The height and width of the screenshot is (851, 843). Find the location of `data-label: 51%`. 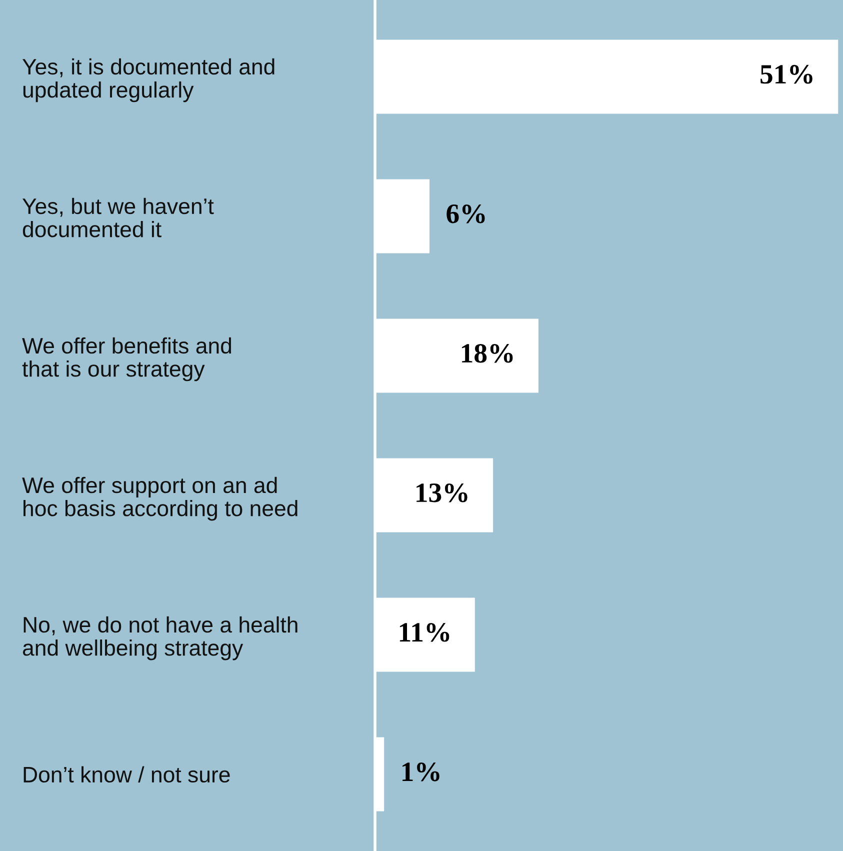

data-label: 51% is located at coordinates (786, 74).